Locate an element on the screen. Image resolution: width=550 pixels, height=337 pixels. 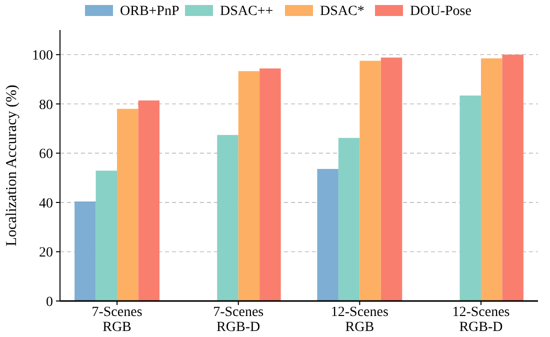
legend-label: DOU-Pose is located at coordinates (441, 11).